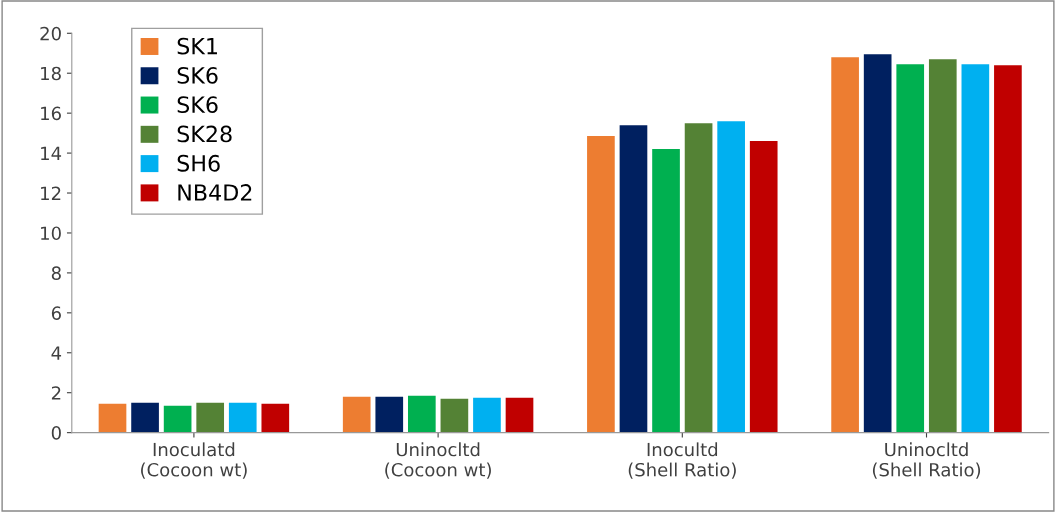 This screenshot has height=512, width=1056. Describe the element at coordinates (56, 433) in the screenshot. I see `y-tick-label: 0` at that location.